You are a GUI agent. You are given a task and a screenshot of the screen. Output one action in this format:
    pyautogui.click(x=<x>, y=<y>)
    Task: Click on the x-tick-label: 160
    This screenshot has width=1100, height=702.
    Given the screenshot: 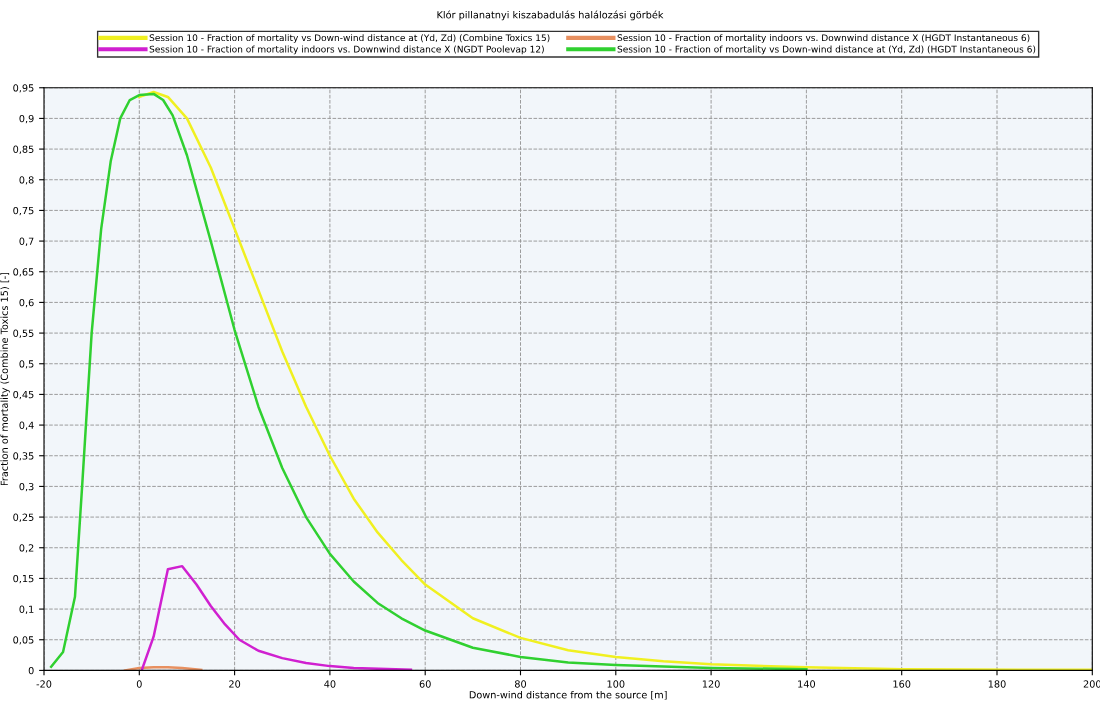 What is the action you would take?
    pyautogui.click(x=902, y=684)
    